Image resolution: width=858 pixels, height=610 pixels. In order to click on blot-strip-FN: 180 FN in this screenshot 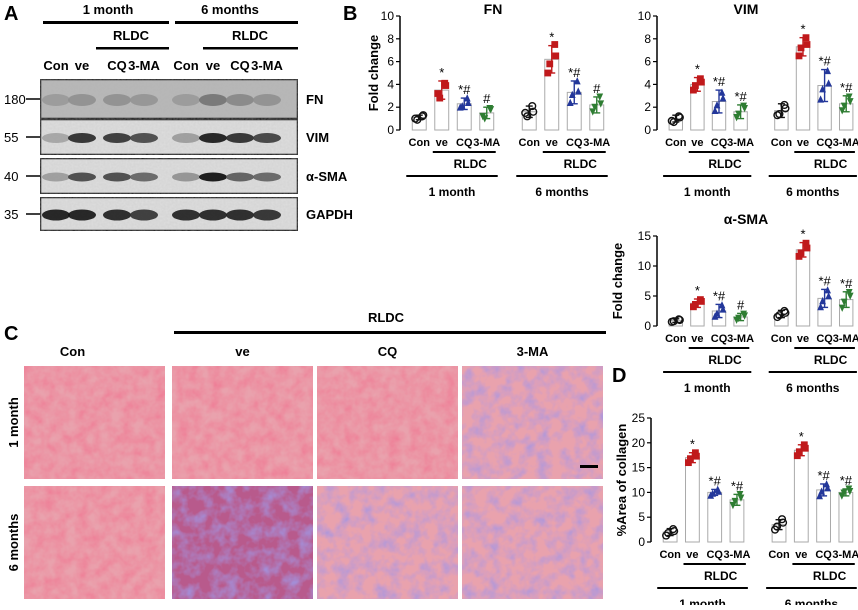, I will do `click(163, 99)`.